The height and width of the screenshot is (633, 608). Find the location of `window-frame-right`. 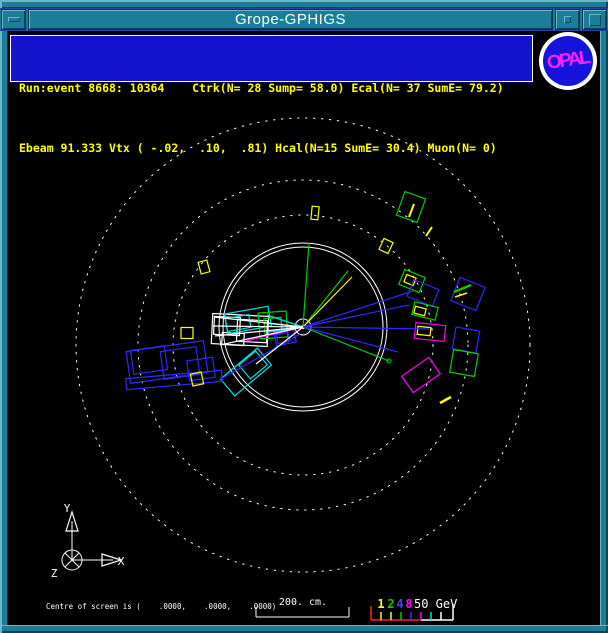

window-frame-right is located at coordinates (604, 328).